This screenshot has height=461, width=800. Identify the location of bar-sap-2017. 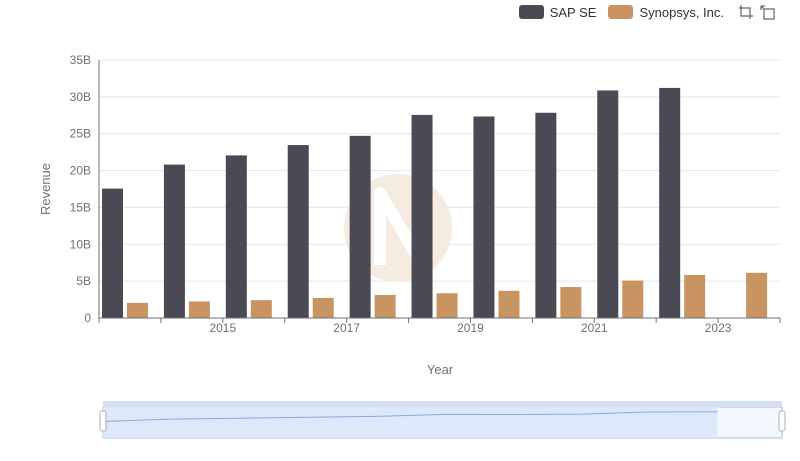
(298, 231).